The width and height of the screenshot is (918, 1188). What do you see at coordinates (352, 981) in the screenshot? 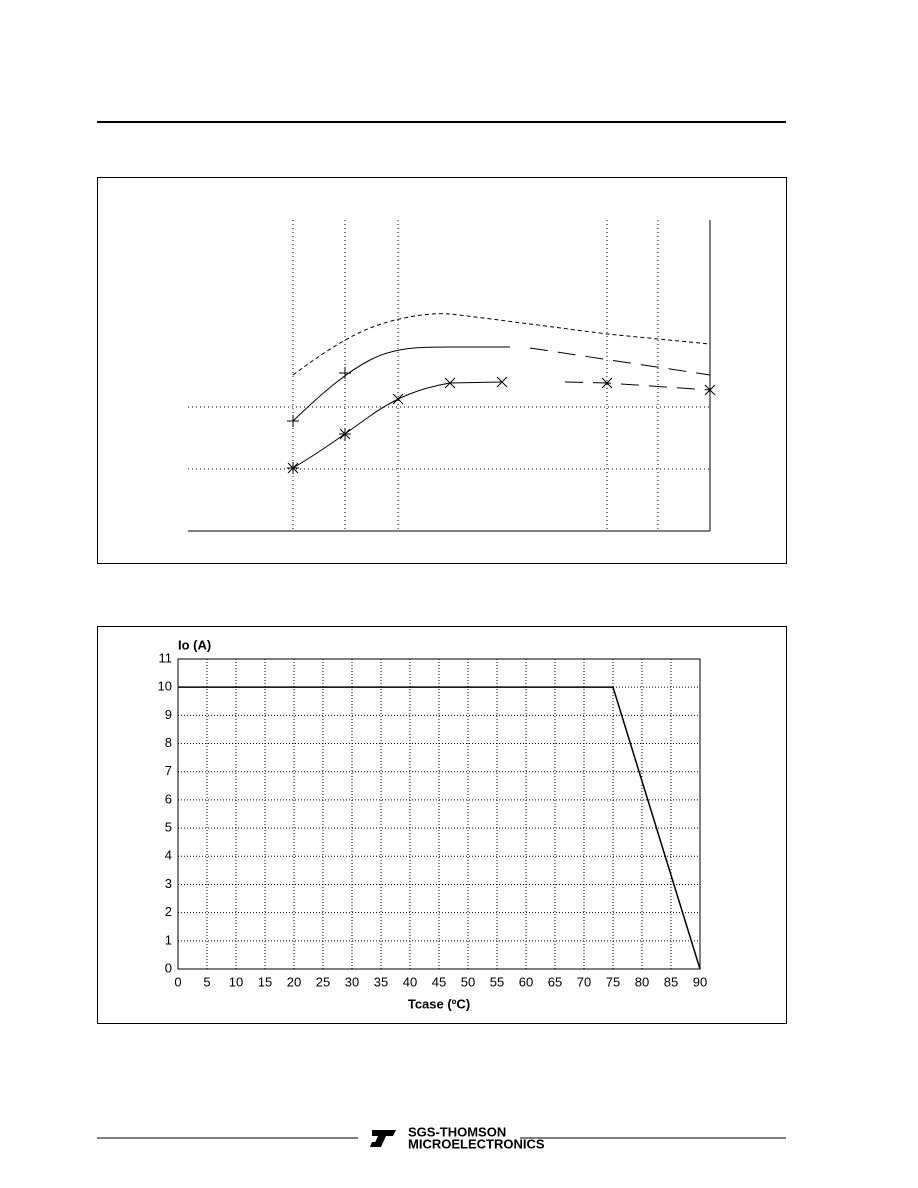
I see `x-tick-label: 30` at bounding box center [352, 981].